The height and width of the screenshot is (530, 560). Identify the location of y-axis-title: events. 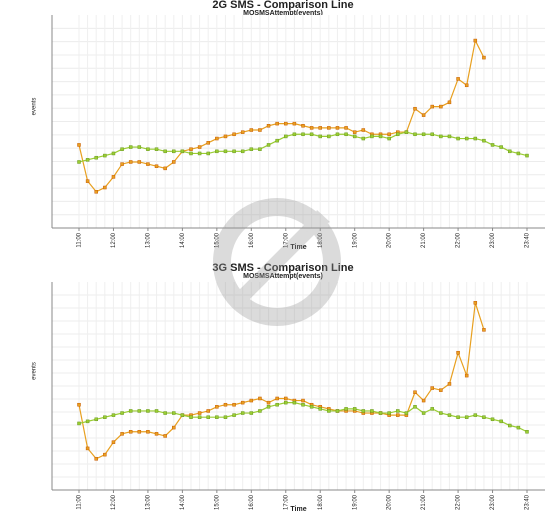
(35, 107).